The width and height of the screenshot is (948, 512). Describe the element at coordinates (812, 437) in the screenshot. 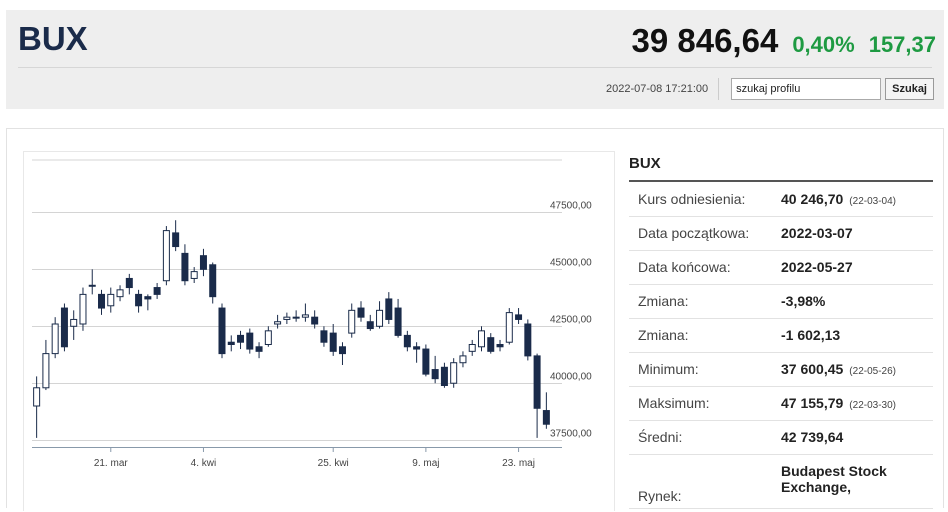

I see `stats-value: 42 739,64` at that location.